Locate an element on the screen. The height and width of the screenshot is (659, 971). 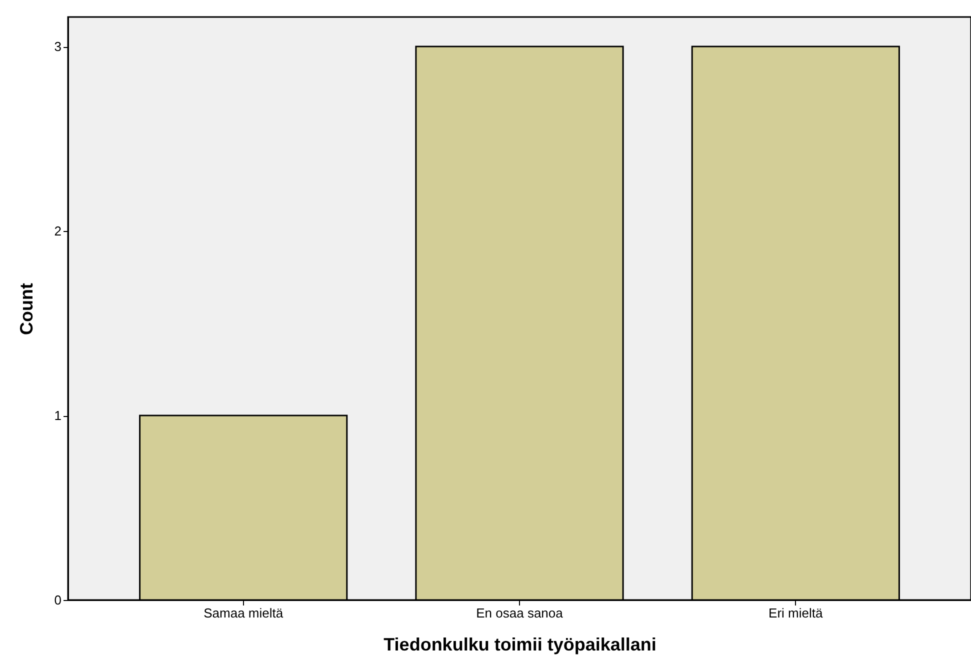
y-axis-title: Count is located at coordinates (26, 309).